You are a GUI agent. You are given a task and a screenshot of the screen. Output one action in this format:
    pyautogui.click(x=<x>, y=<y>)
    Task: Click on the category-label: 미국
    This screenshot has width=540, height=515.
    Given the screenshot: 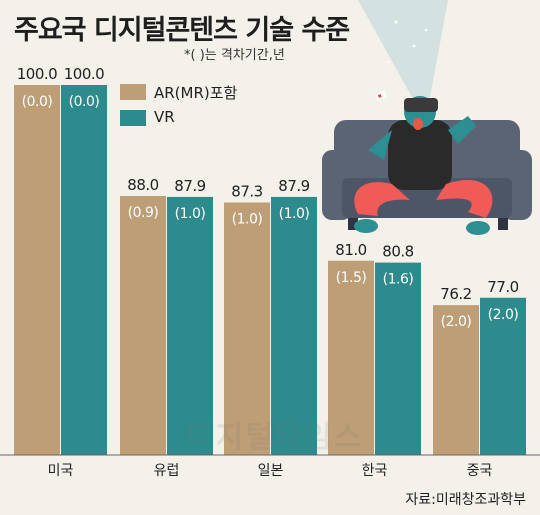 What is the action you would take?
    pyautogui.click(x=61, y=471)
    